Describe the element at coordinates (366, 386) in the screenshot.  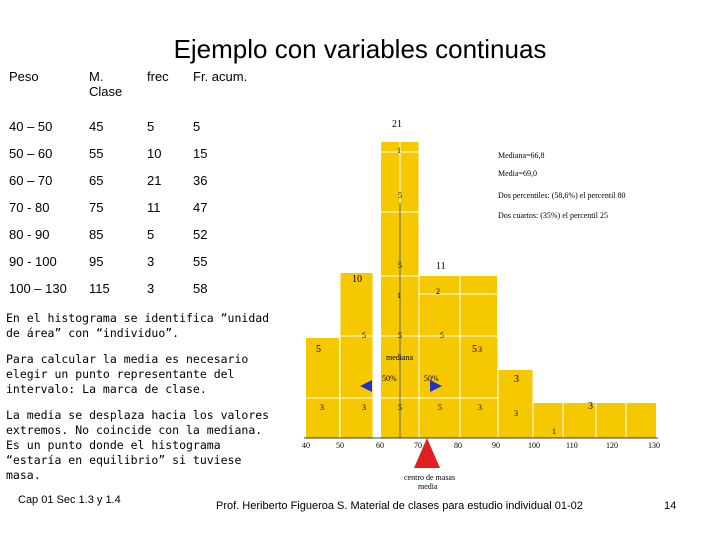
I see `left-arrow-icon` at that location.